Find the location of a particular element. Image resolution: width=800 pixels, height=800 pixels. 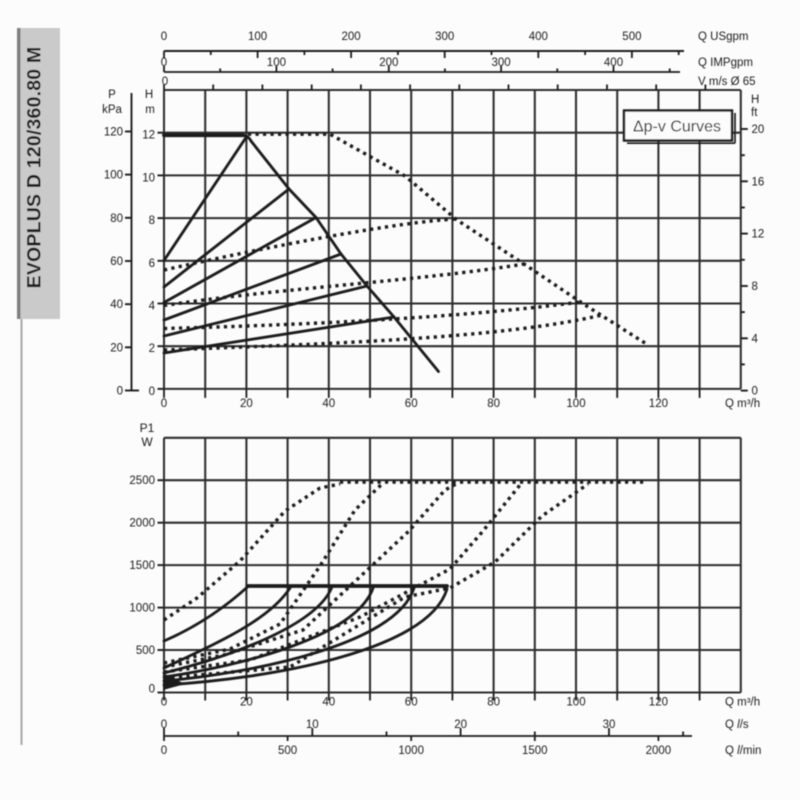

svg-text: kPa is located at coordinates (112, 110).